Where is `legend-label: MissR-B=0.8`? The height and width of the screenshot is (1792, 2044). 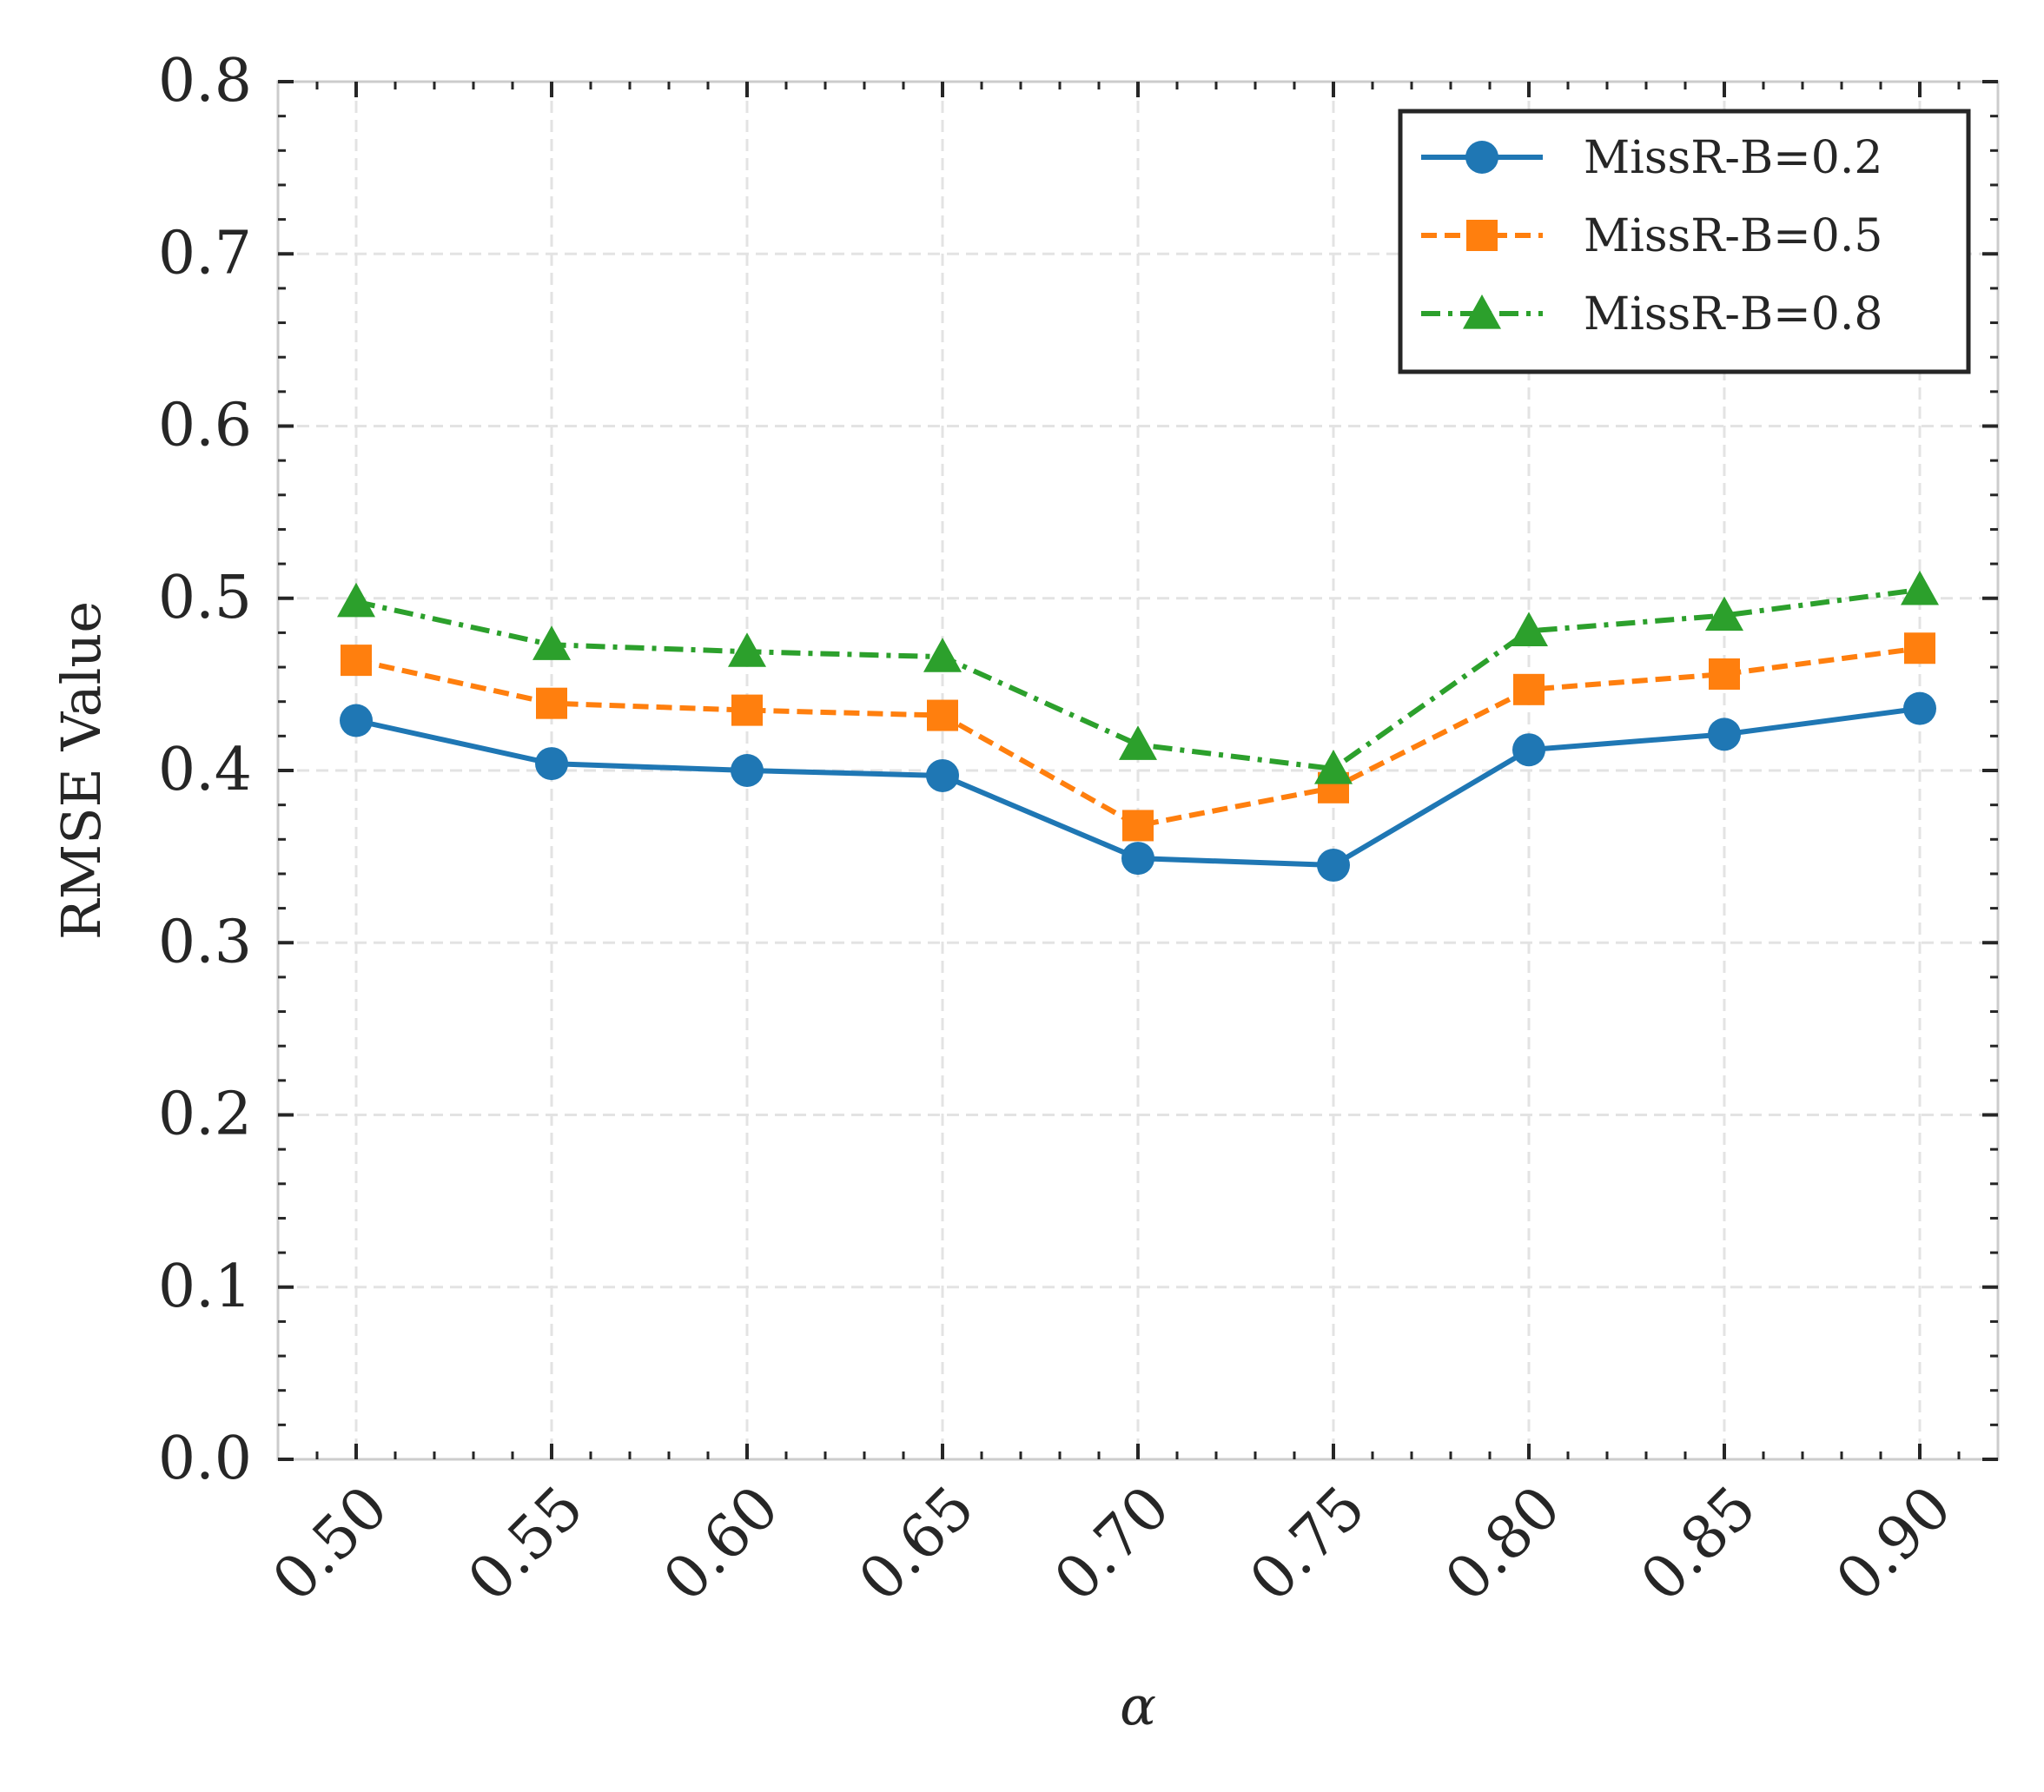 legend-label: MissR-B=0.8 is located at coordinates (1733, 314).